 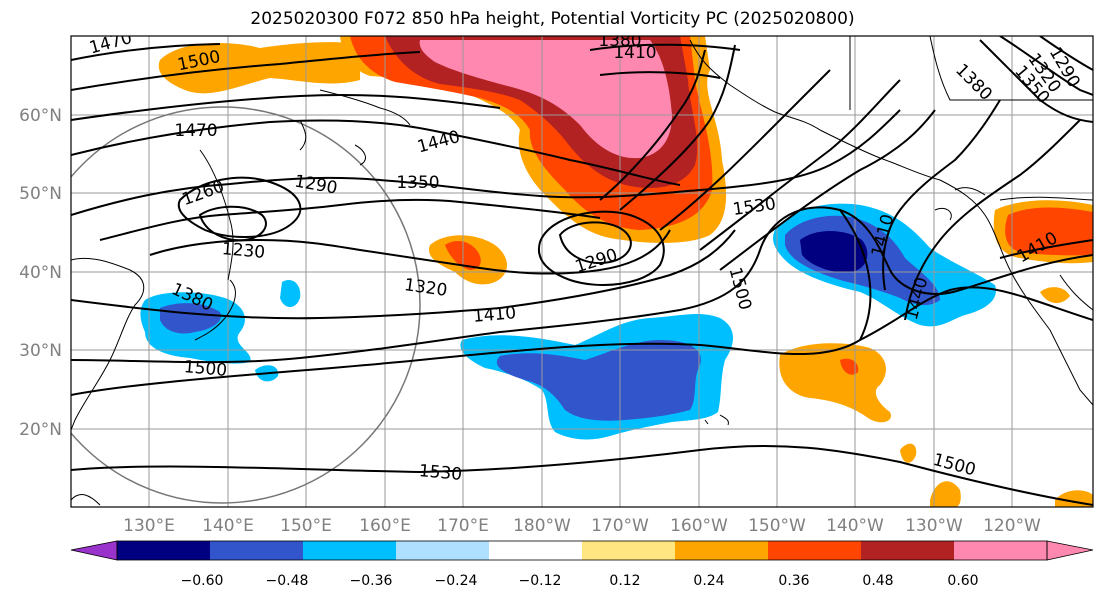 I want to click on colorbar-tick: 0.48, so click(x=877, y=581).